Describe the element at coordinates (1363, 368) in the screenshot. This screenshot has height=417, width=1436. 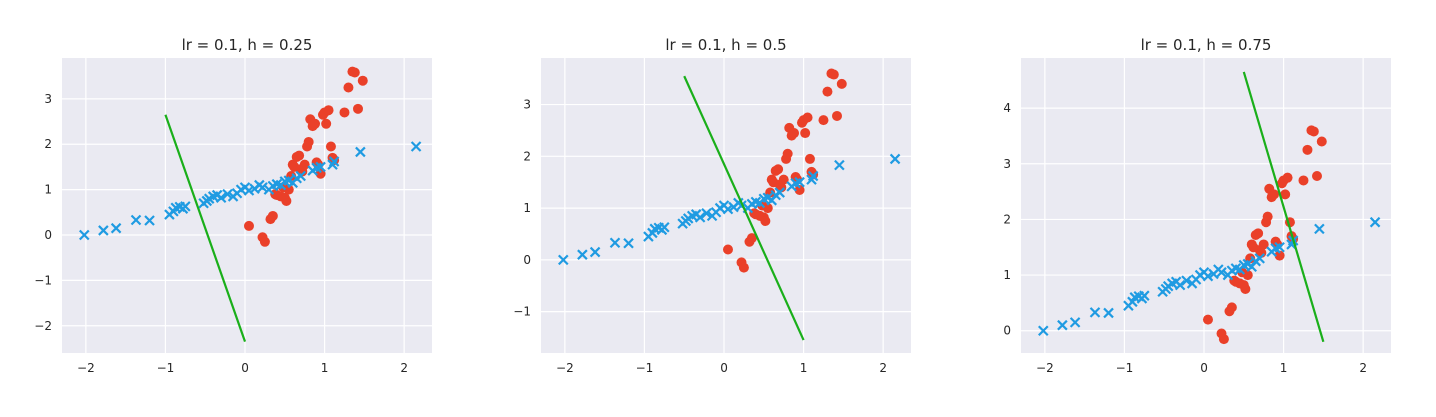
I see `x-tick-label: 2` at that location.